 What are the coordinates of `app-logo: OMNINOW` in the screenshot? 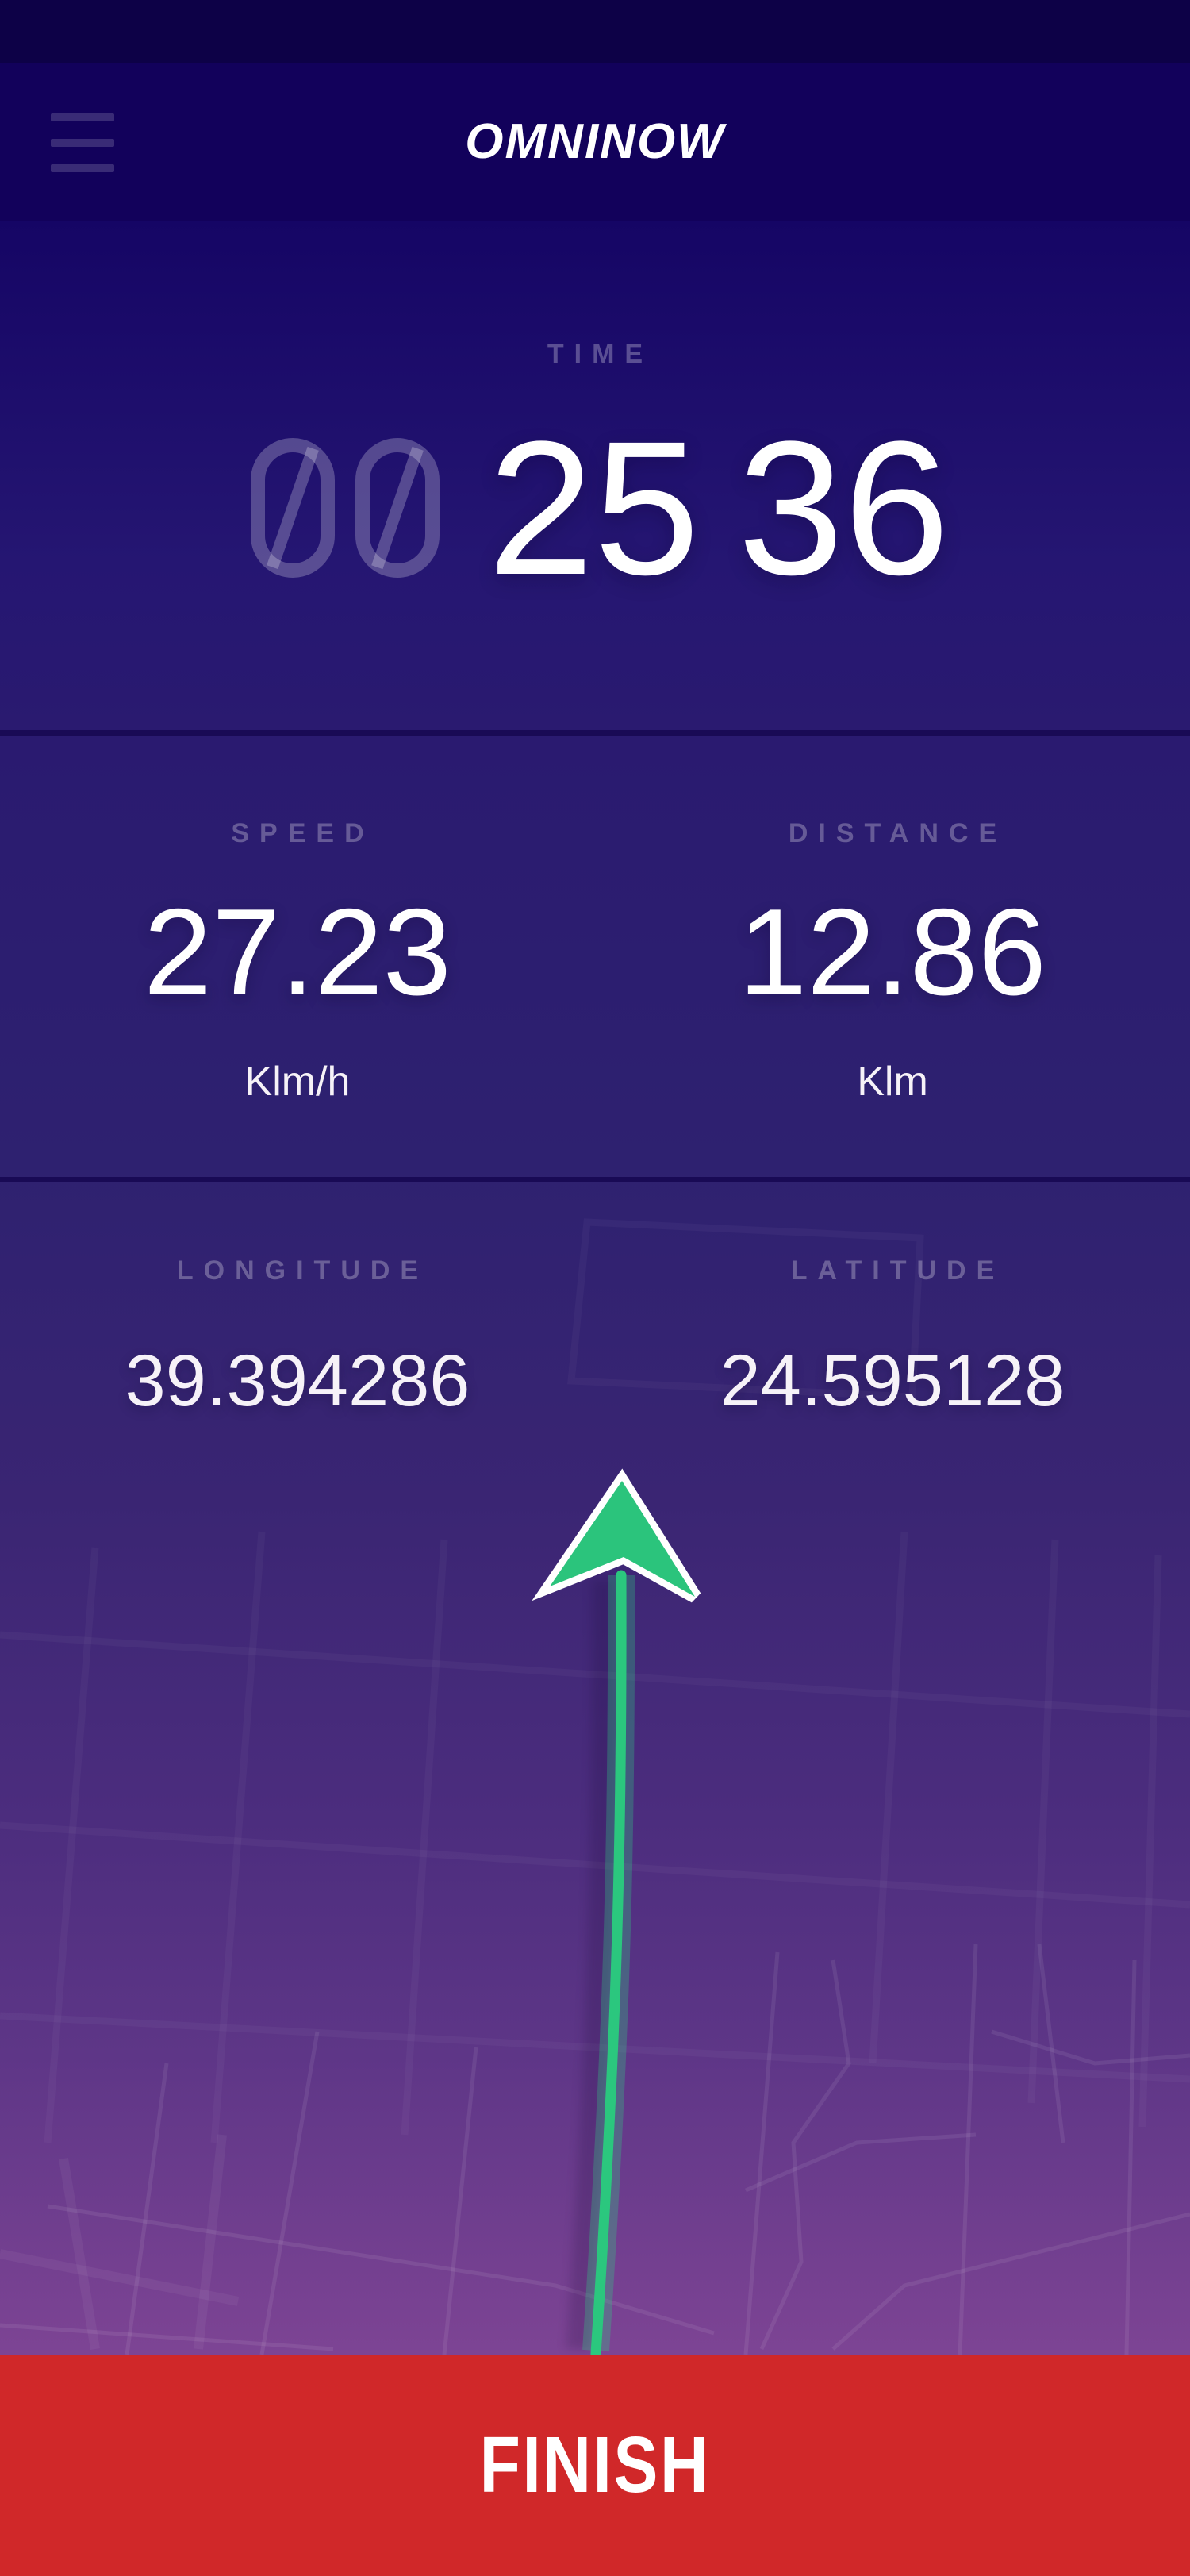 It's located at (595, 141).